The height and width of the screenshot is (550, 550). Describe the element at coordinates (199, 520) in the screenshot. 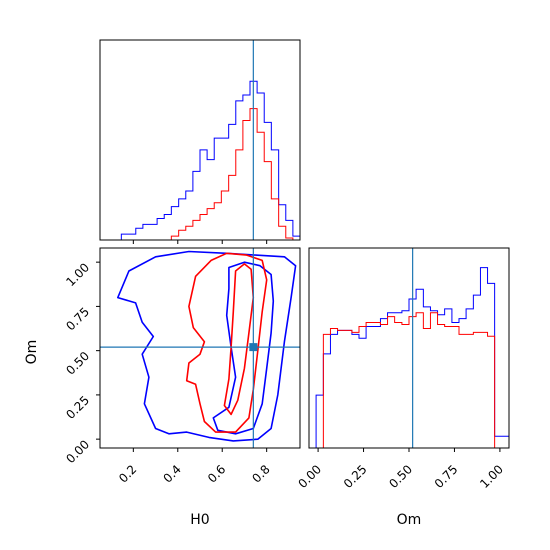

I see `h0-axis-label: H0` at that location.